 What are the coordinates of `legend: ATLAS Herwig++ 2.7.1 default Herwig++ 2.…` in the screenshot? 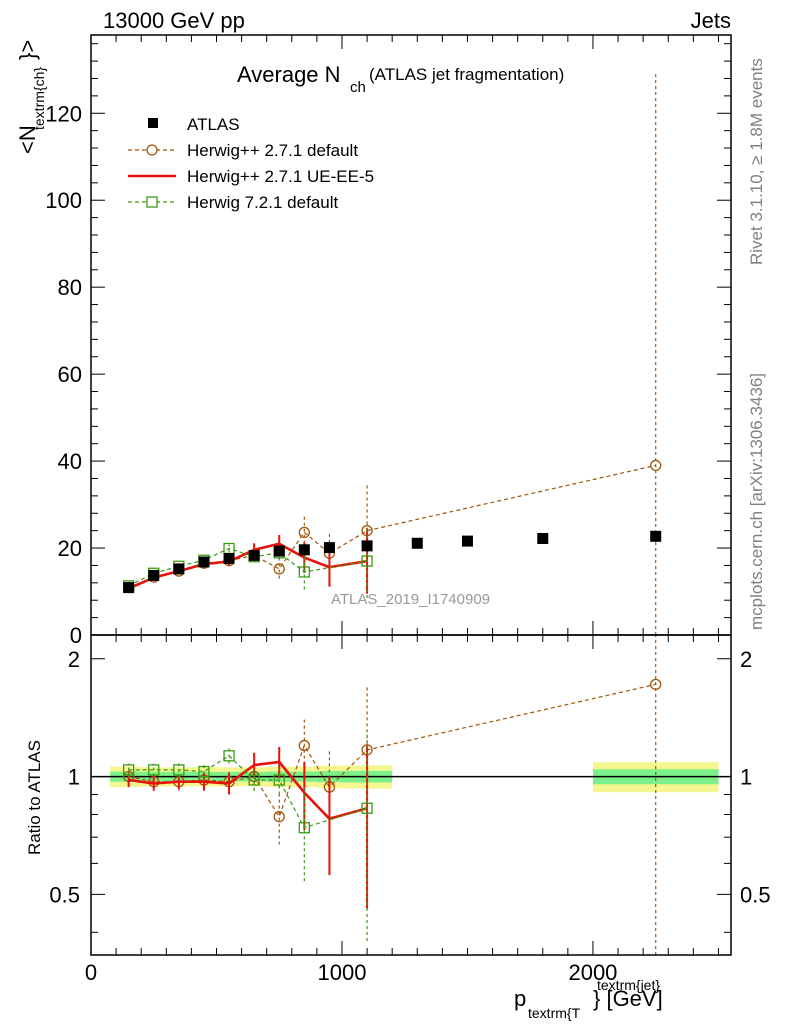 It's located at (251, 163).